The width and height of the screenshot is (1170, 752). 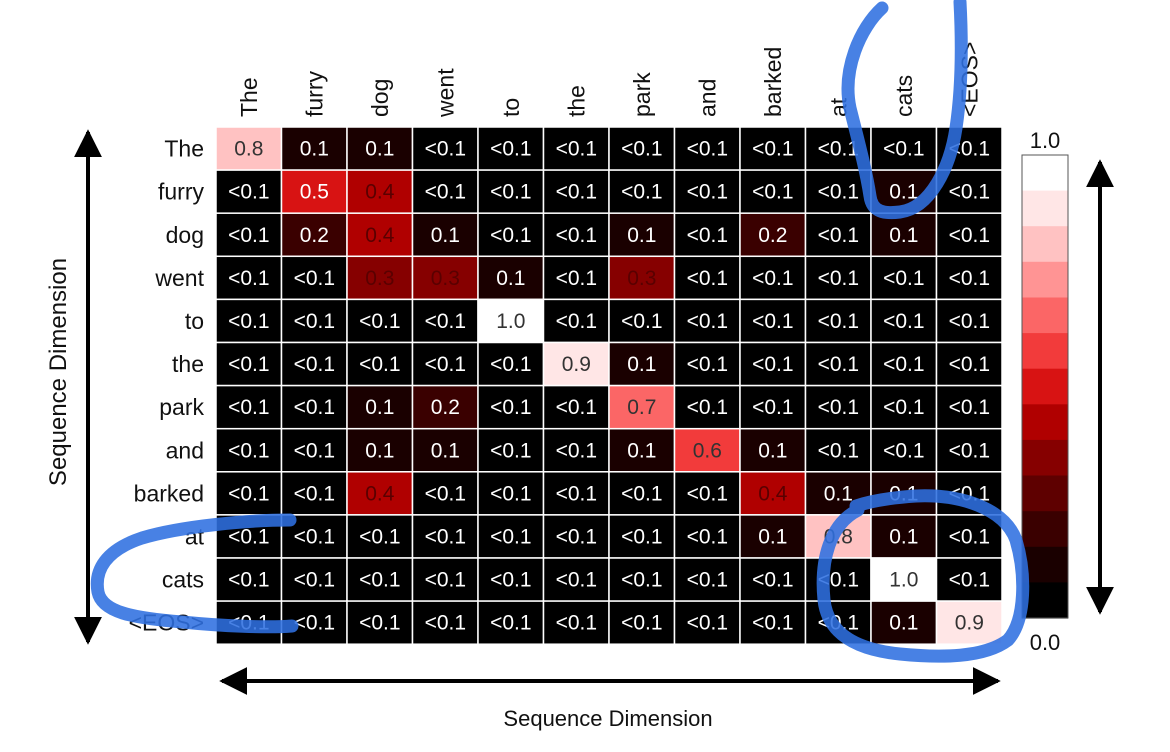 I want to click on heatmap-cell-r4-c9: <0.1, so click(x=838, y=321).